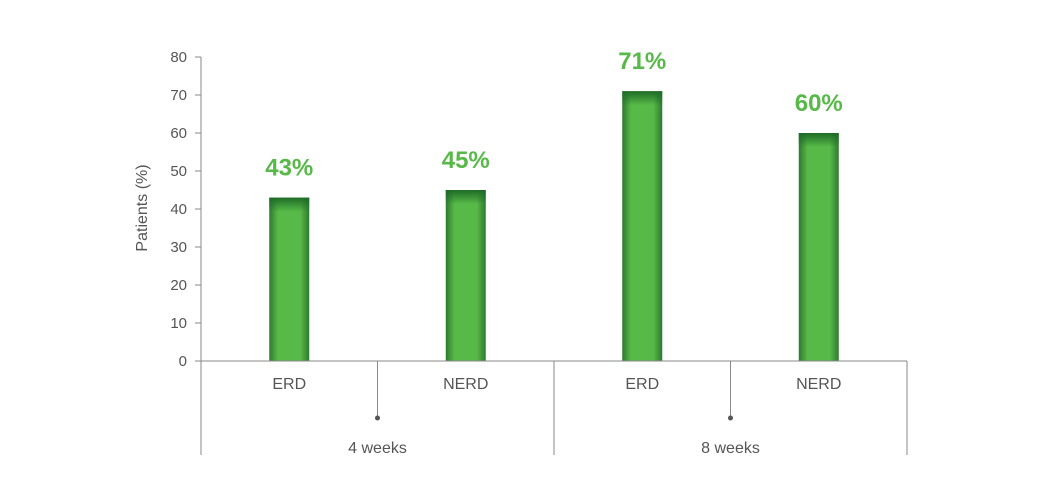 This screenshot has width=1037, height=491. Describe the element at coordinates (642, 61) in the screenshot. I see `data-label: 71%` at that location.